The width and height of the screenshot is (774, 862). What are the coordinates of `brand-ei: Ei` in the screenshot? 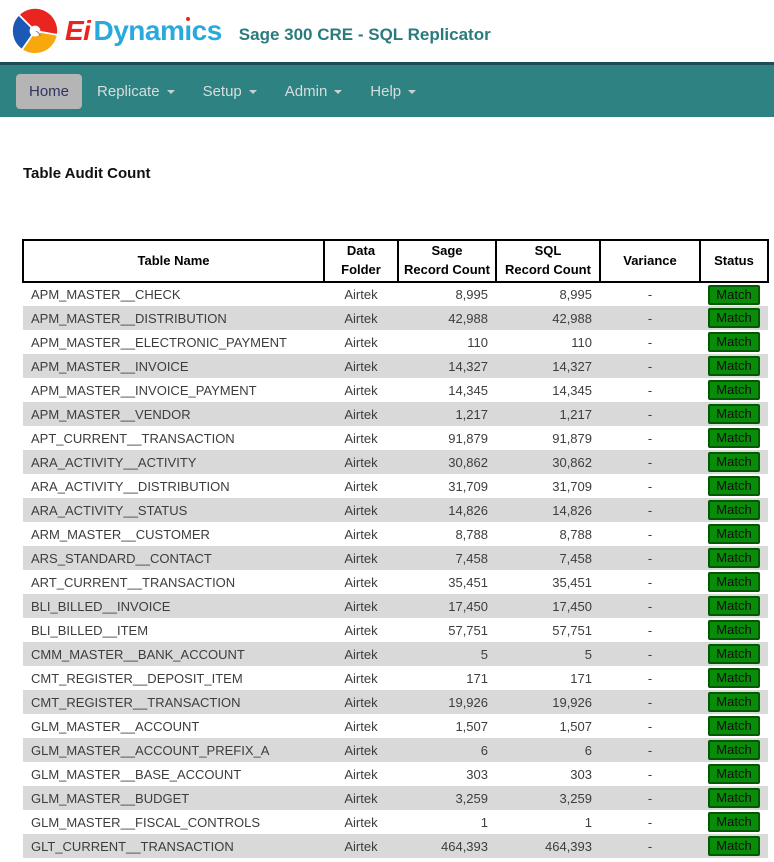 It's located at (78, 30).